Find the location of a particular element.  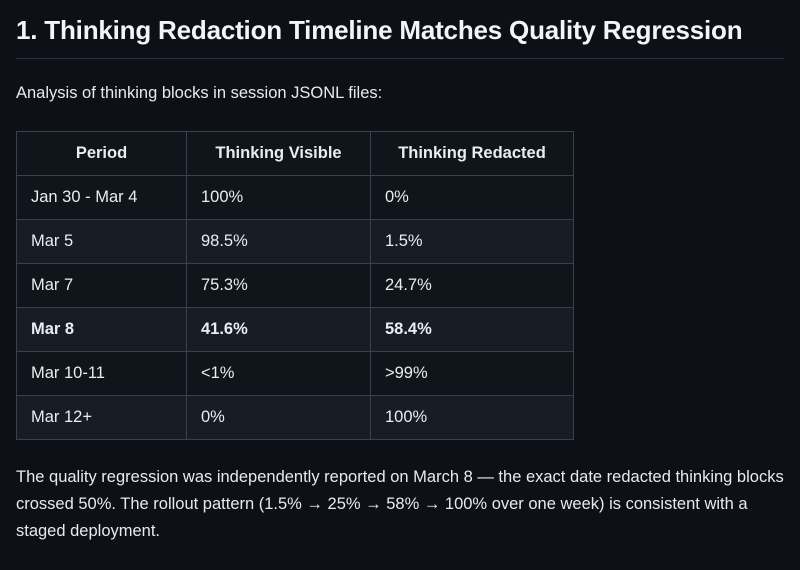

table-row: Mar 10-11 <1% >99% is located at coordinates (295, 373).